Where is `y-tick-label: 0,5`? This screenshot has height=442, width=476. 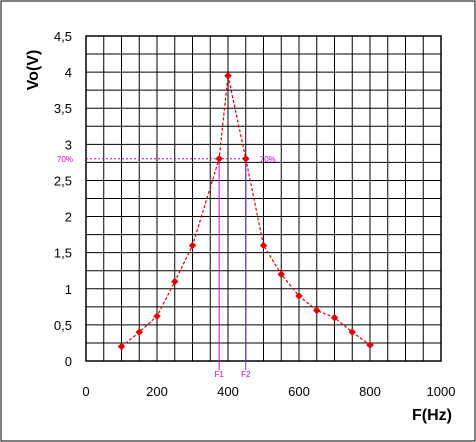 y-tick-label: 0,5 is located at coordinates (63, 325).